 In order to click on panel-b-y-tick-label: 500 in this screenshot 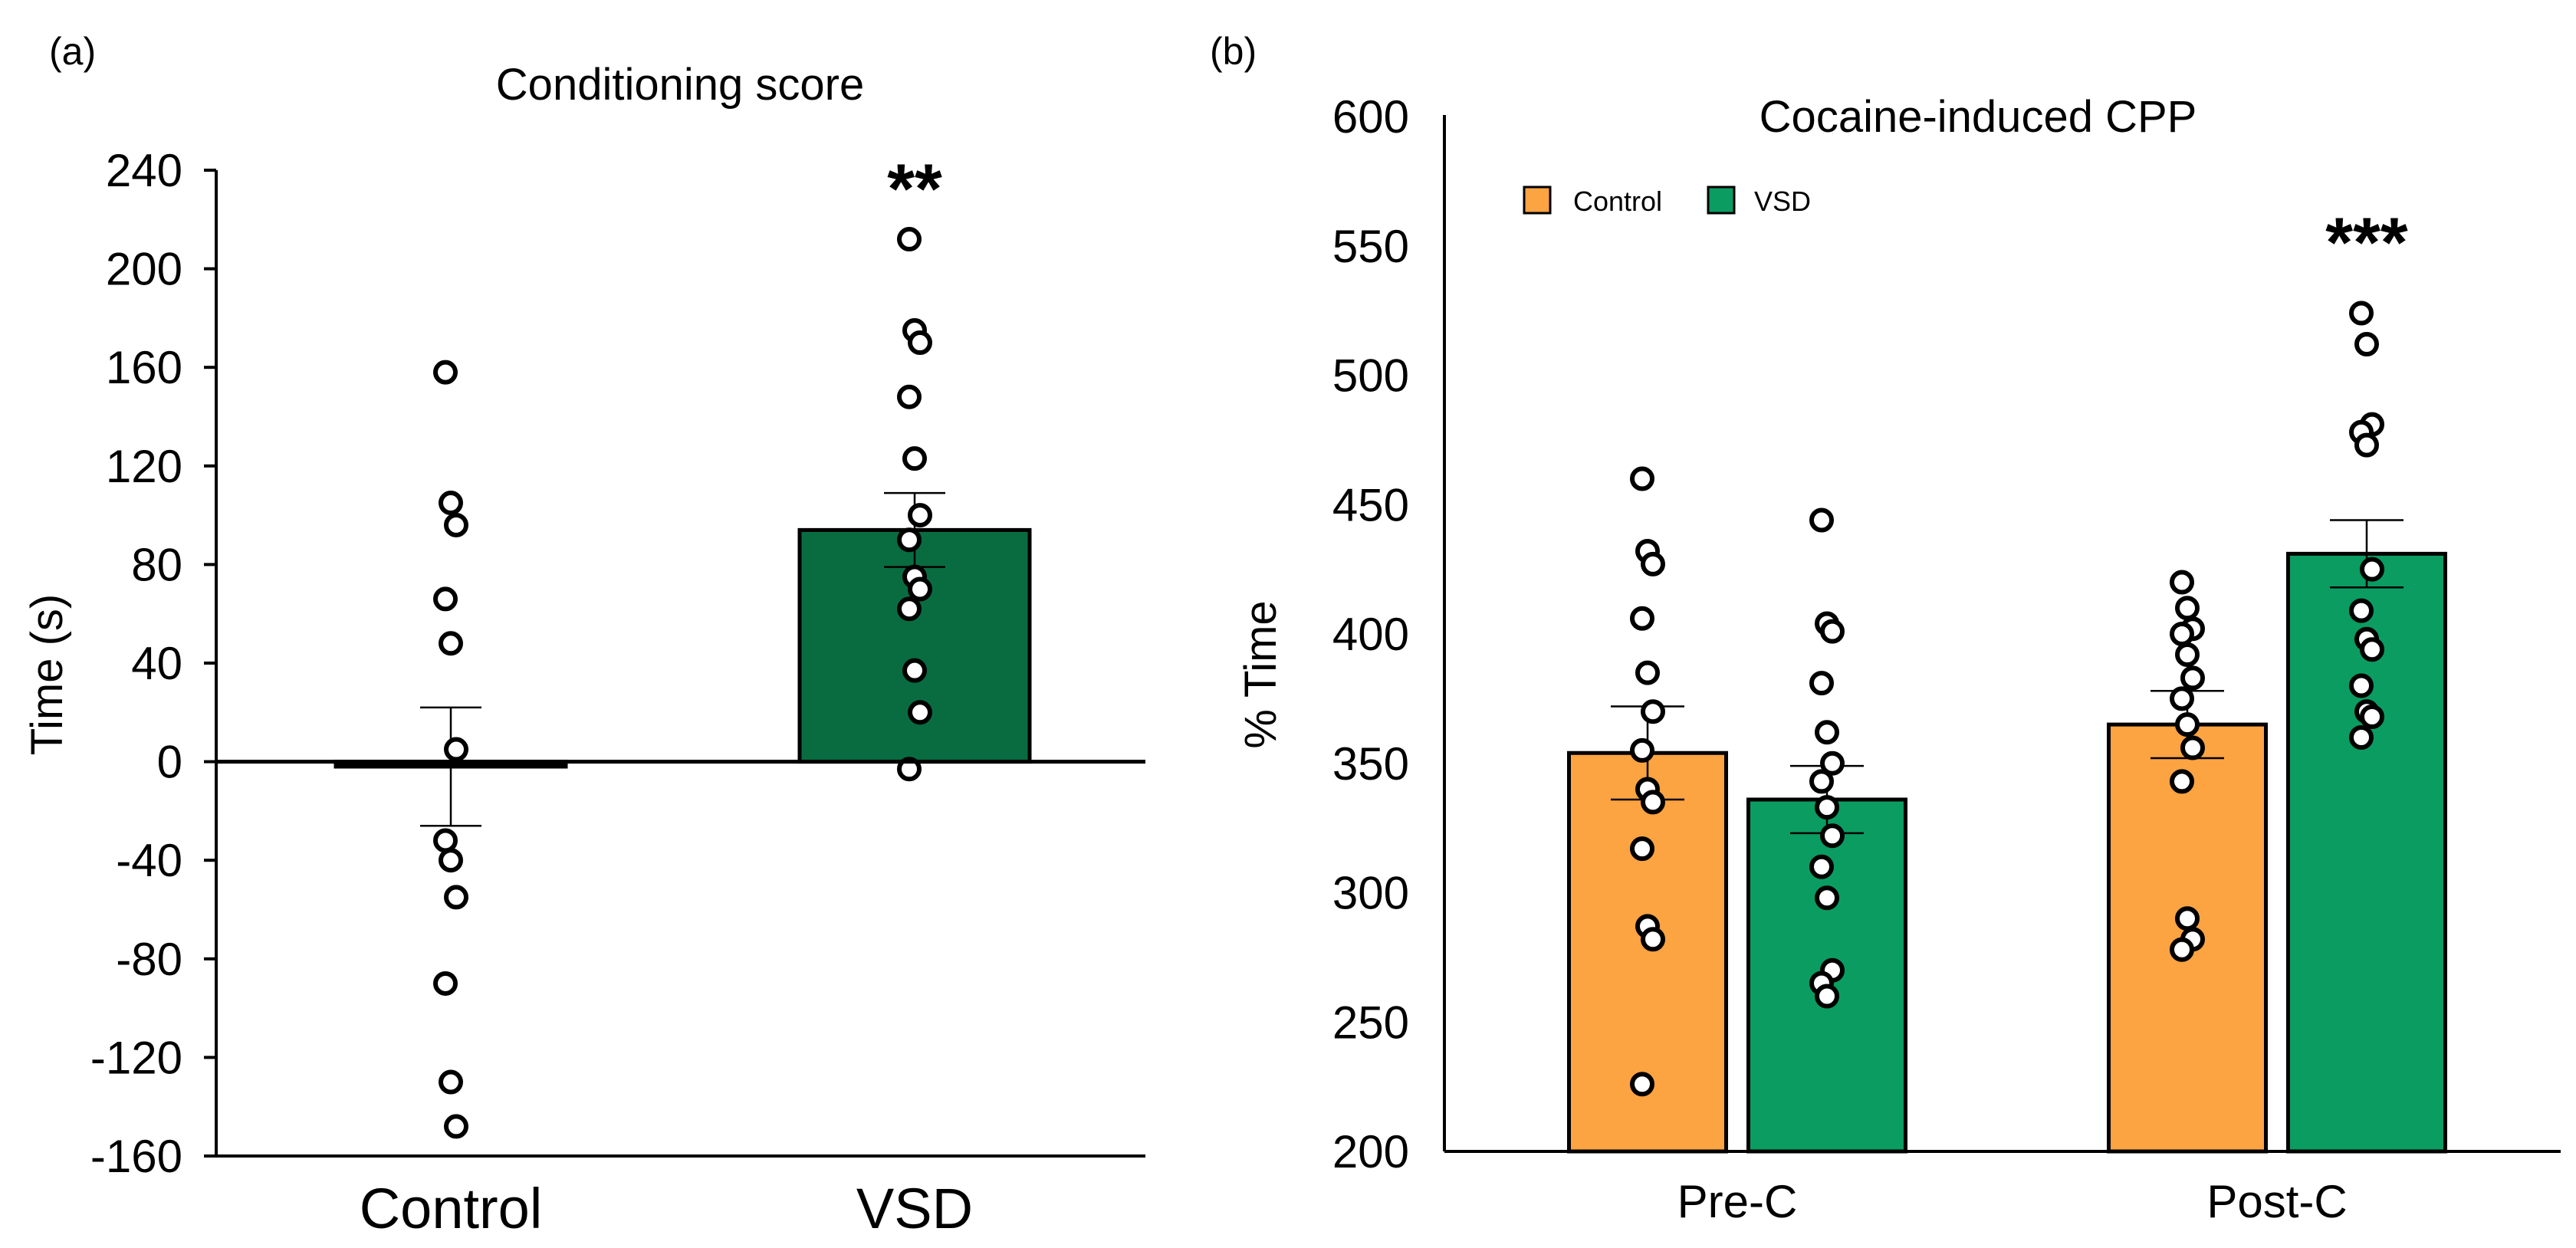, I will do `click(1371, 376)`.